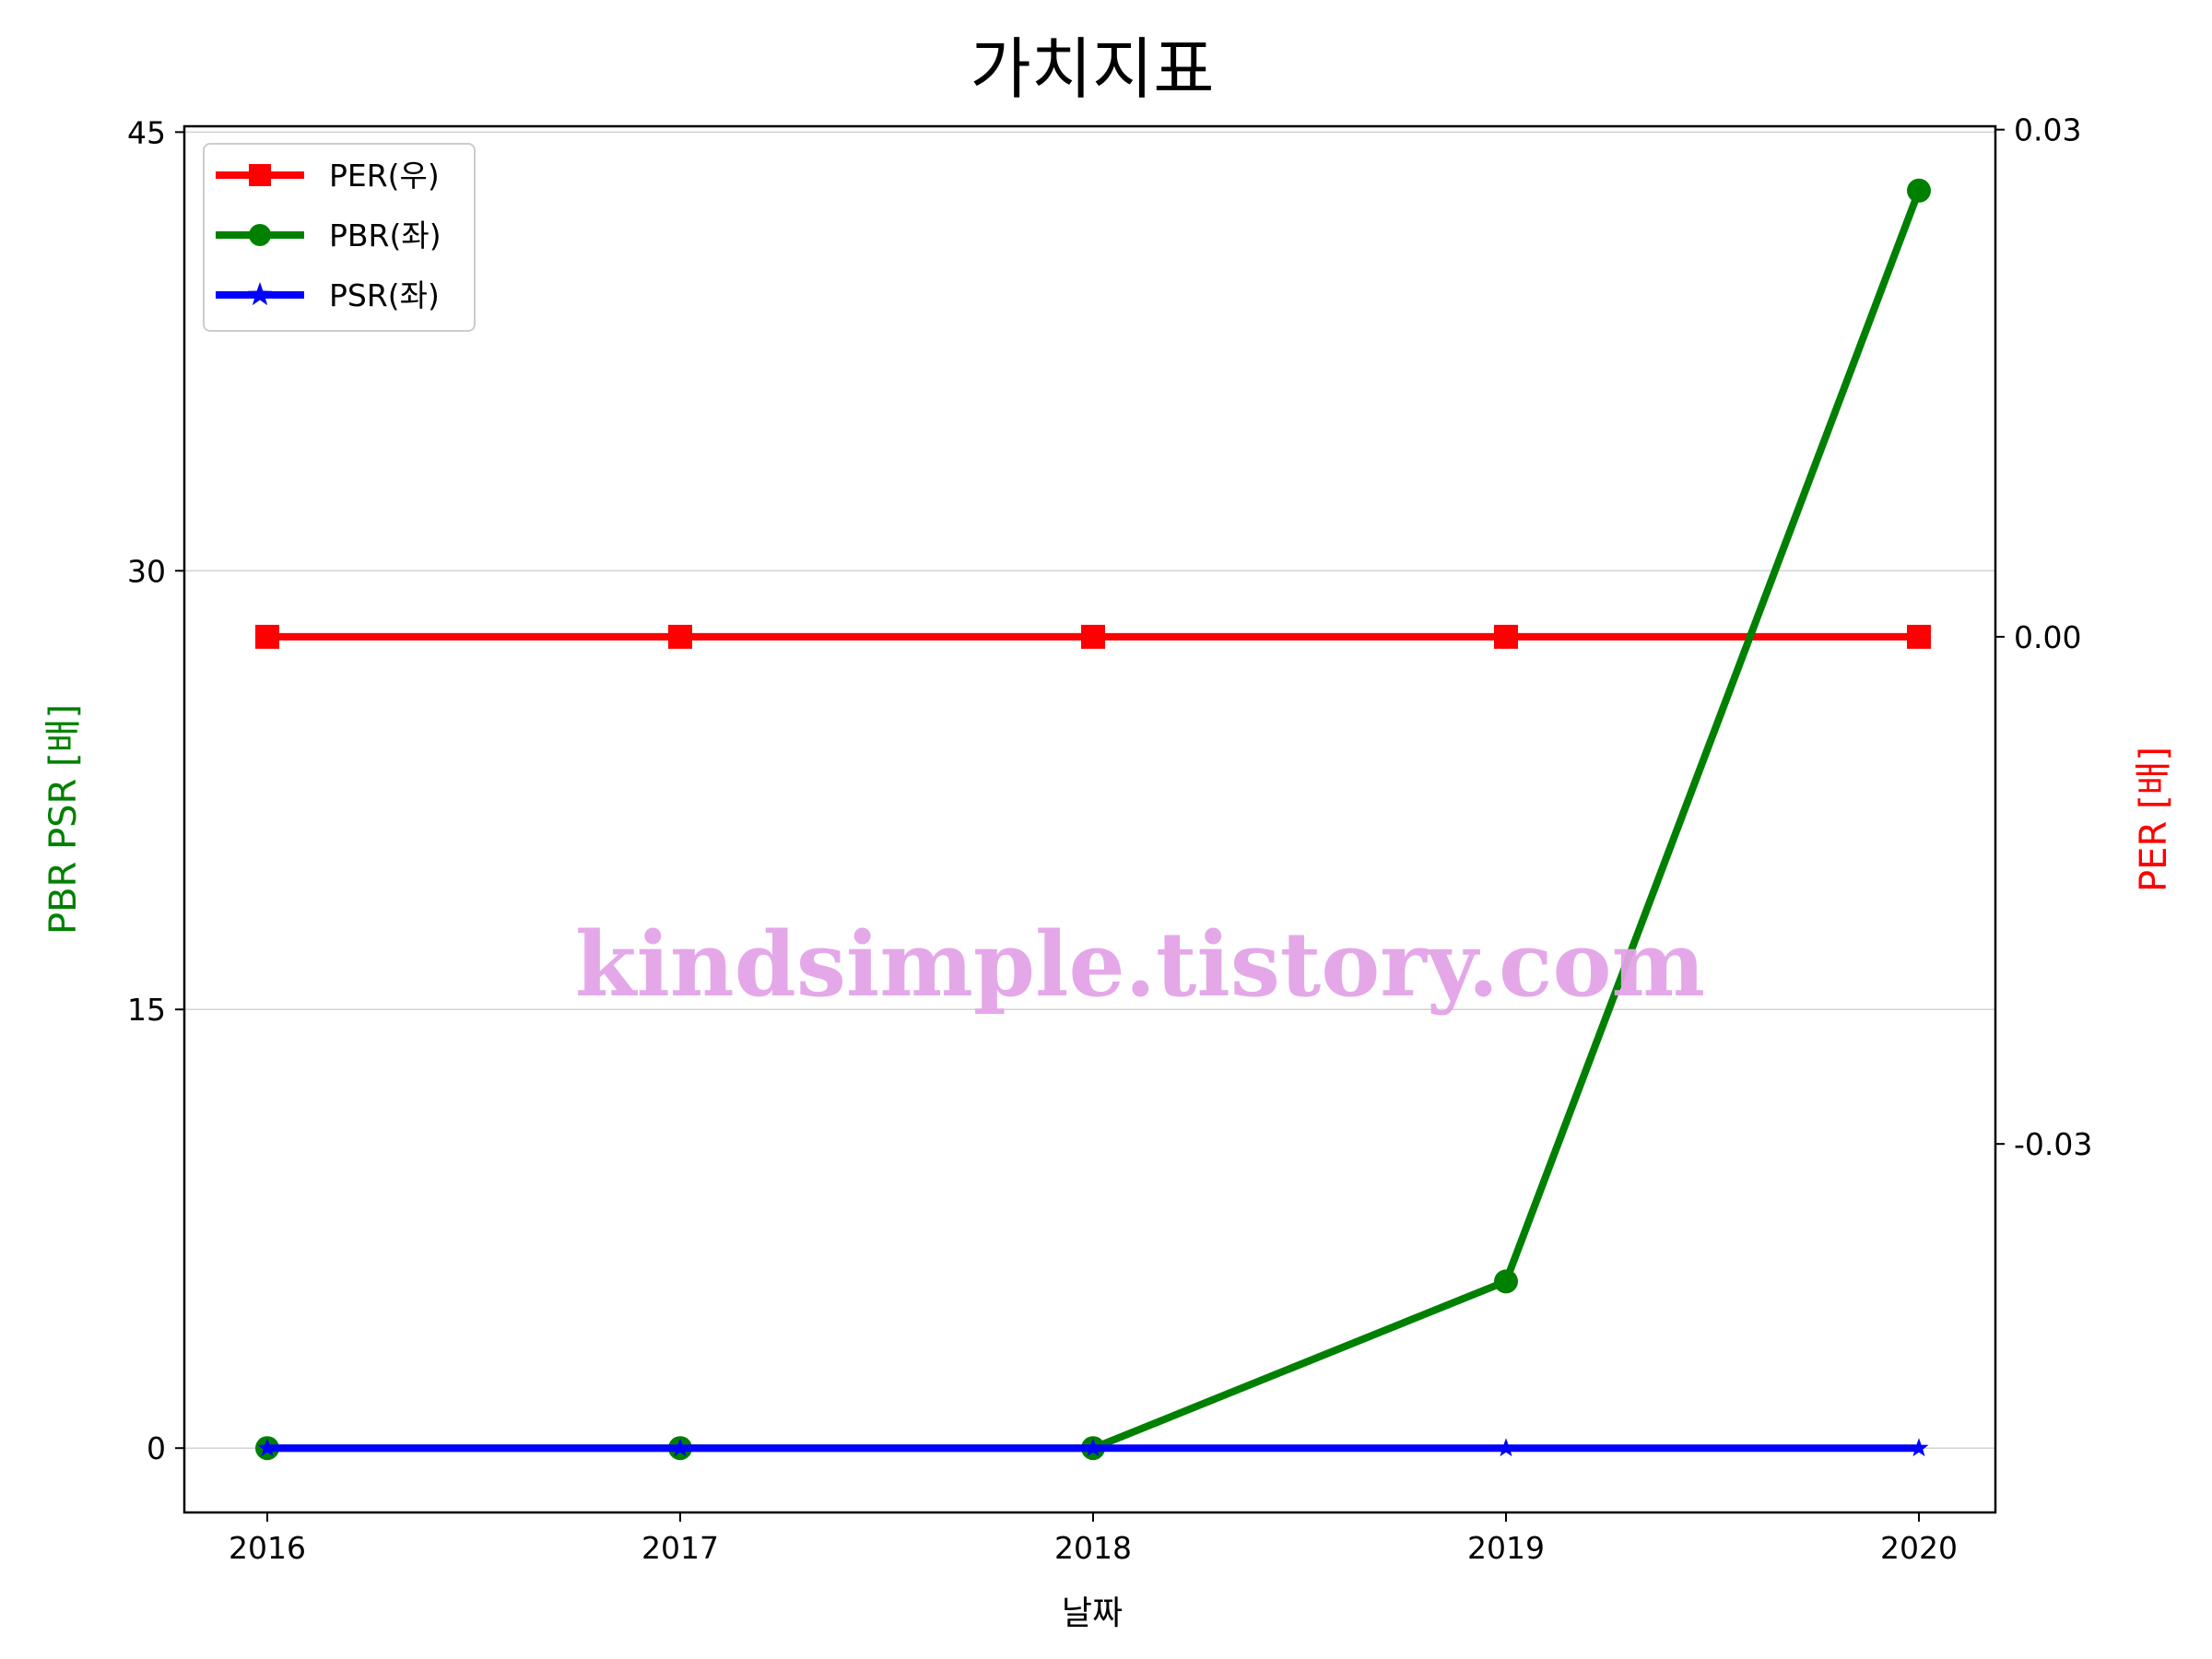  I want to click on point-psr-2020, so click(1919, 1447).